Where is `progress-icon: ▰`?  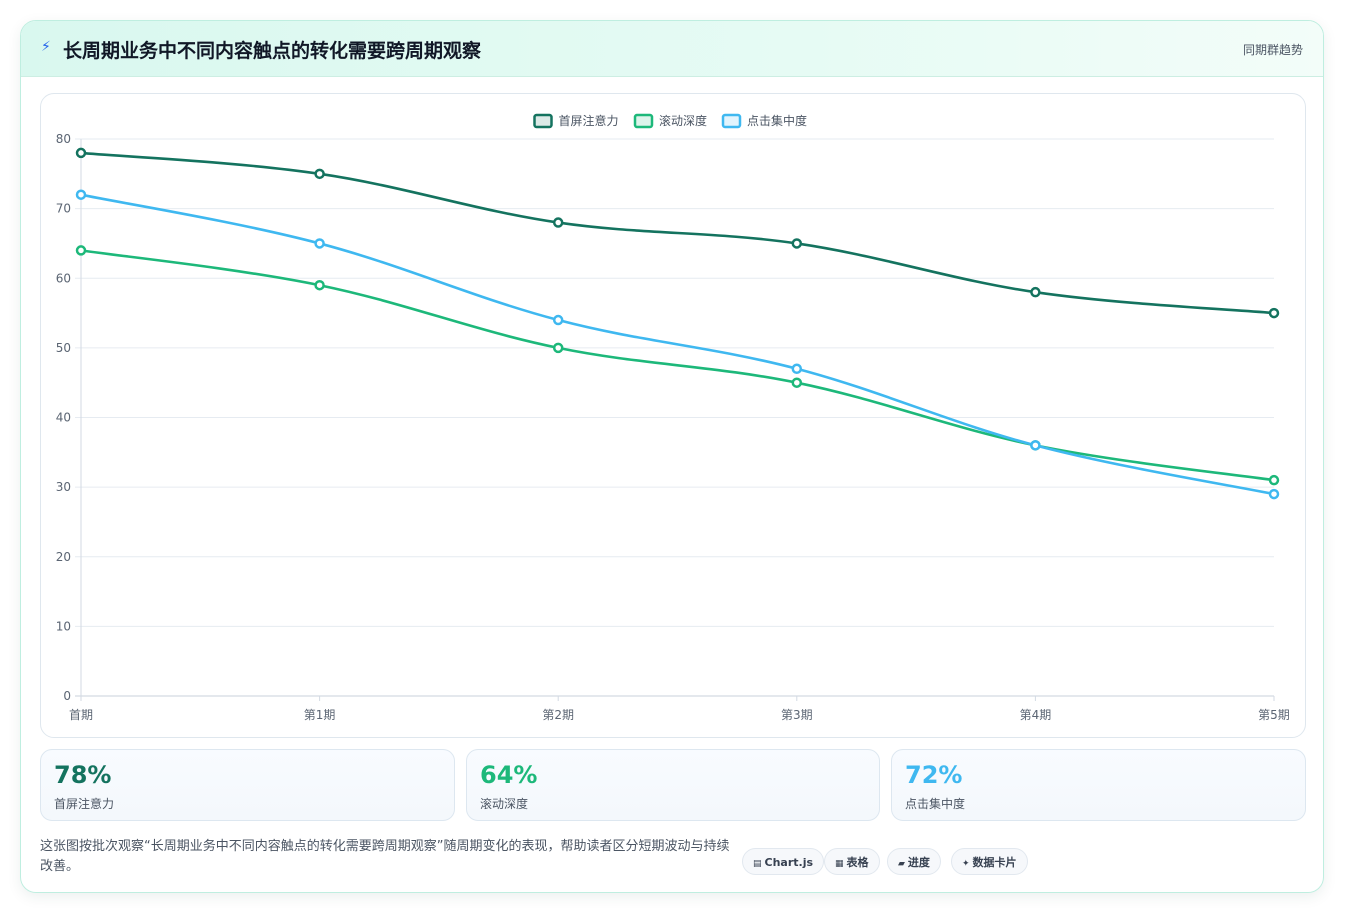
progress-icon: ▰ is located at coordinates (901, 864).